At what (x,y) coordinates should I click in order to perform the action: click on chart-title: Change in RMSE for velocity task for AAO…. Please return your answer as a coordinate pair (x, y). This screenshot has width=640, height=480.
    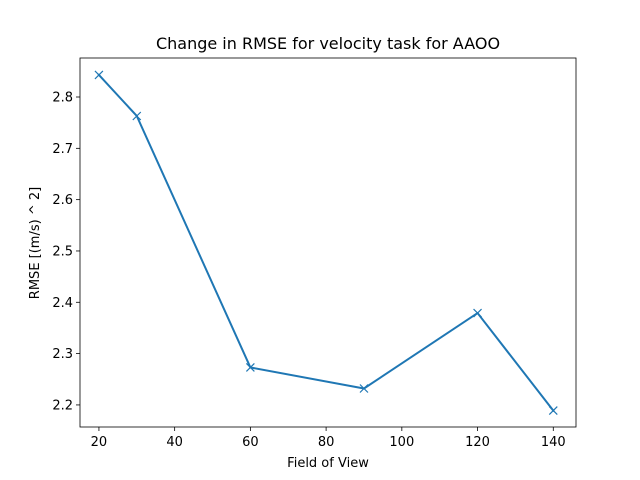
    Looking at the image, I should click on (328, 43).